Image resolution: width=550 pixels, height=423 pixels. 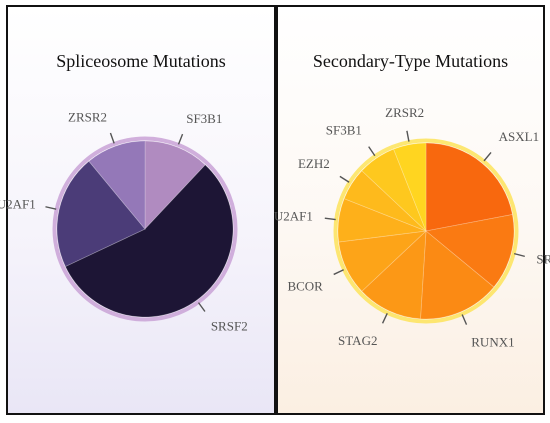 What do you see at coordinates (464, 319) in the screenshot?
I see `leader-line-runx1` at bounding box center [464, 319].